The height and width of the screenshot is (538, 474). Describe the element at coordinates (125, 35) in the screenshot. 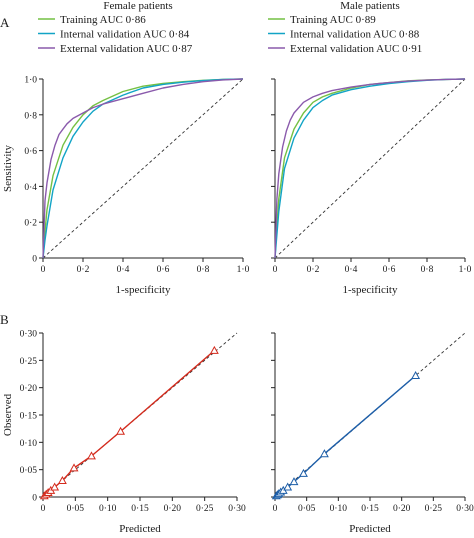

I see `chart-1-legend-label: Internal validation AUC 0·84` at that location.